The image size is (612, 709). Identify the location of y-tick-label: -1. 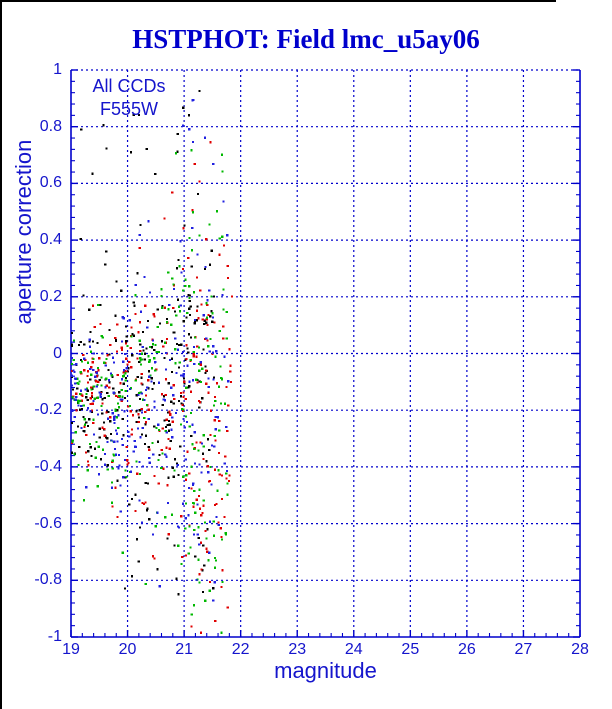
(54, 636).